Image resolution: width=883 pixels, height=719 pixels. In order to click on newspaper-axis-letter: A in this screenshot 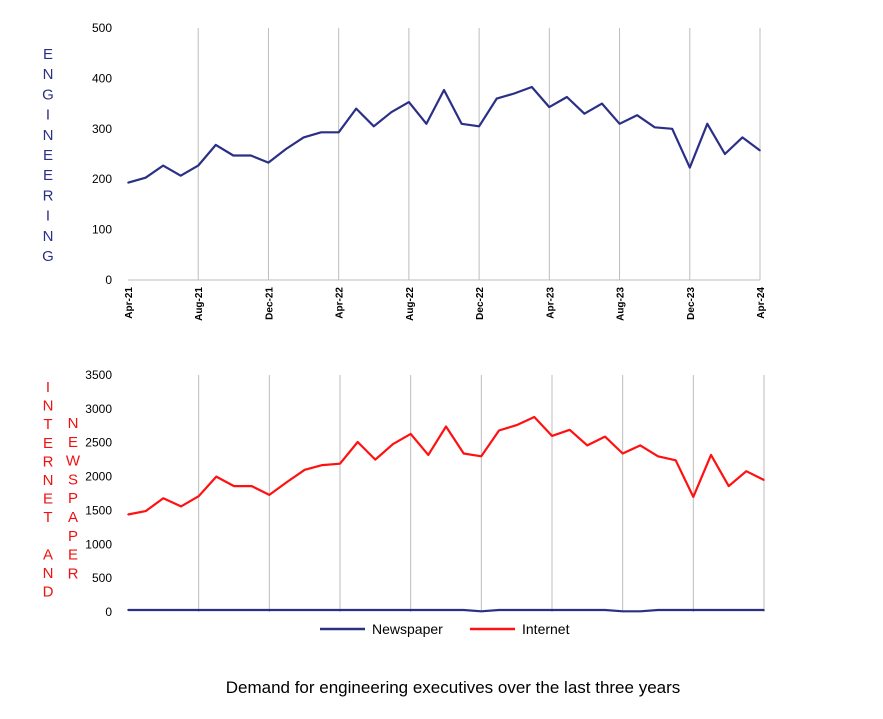, I will do `click(73, 517)`.